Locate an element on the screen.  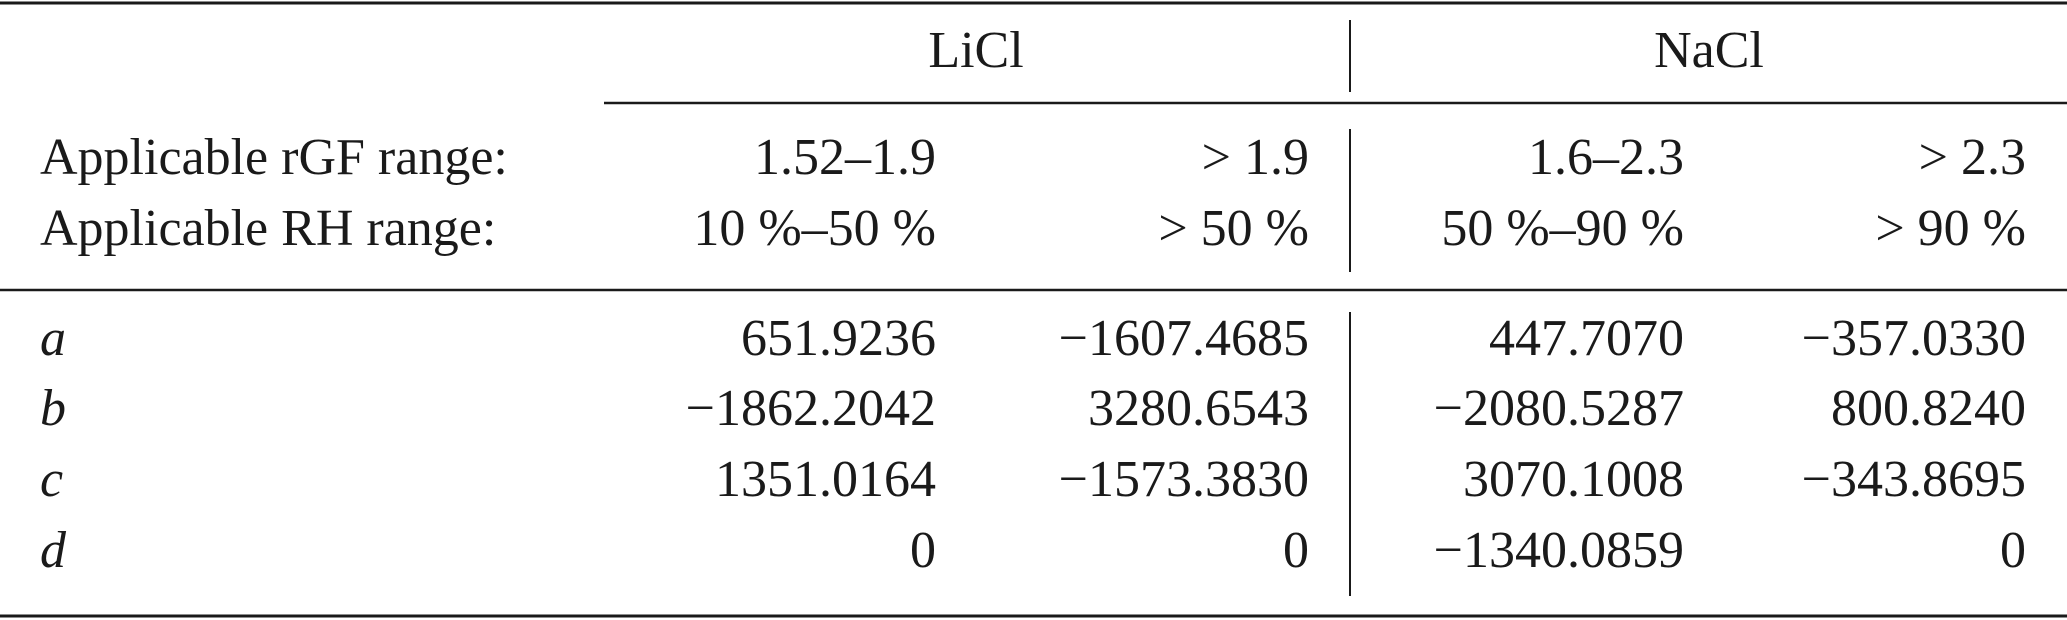
cell: 447.7070 is located at coordinates (1586, 338).